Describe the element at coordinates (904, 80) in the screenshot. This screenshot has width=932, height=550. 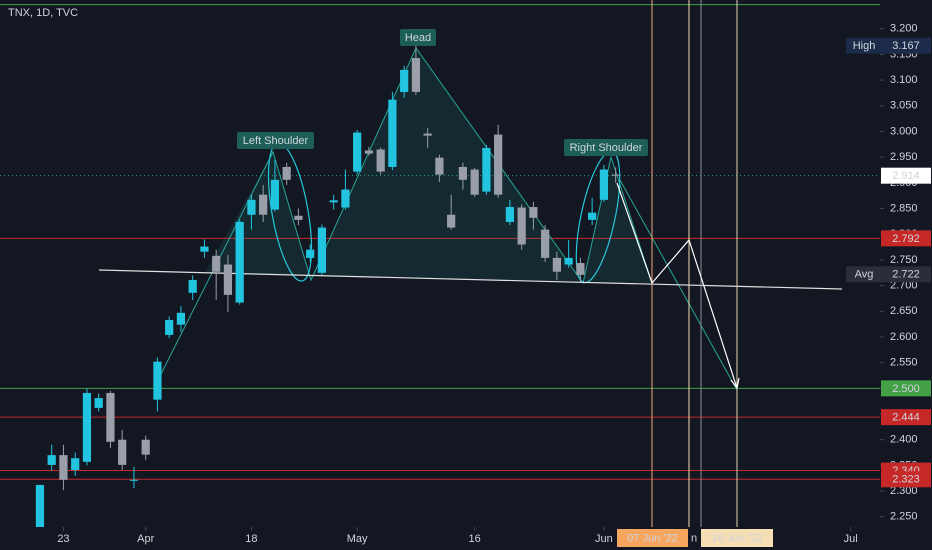
I see `y-tick-label: 3.100` at that location.